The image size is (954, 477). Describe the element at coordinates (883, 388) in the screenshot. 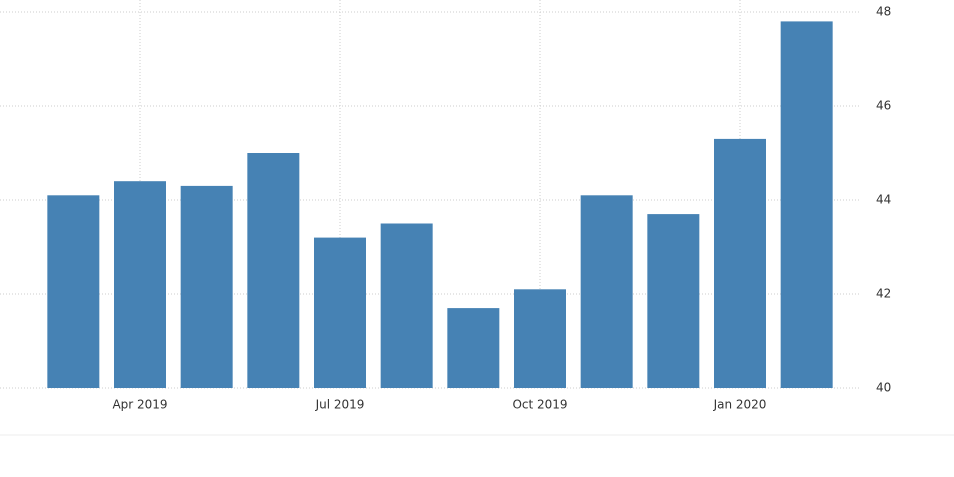

I see `y-tick-label: 40` at that location.